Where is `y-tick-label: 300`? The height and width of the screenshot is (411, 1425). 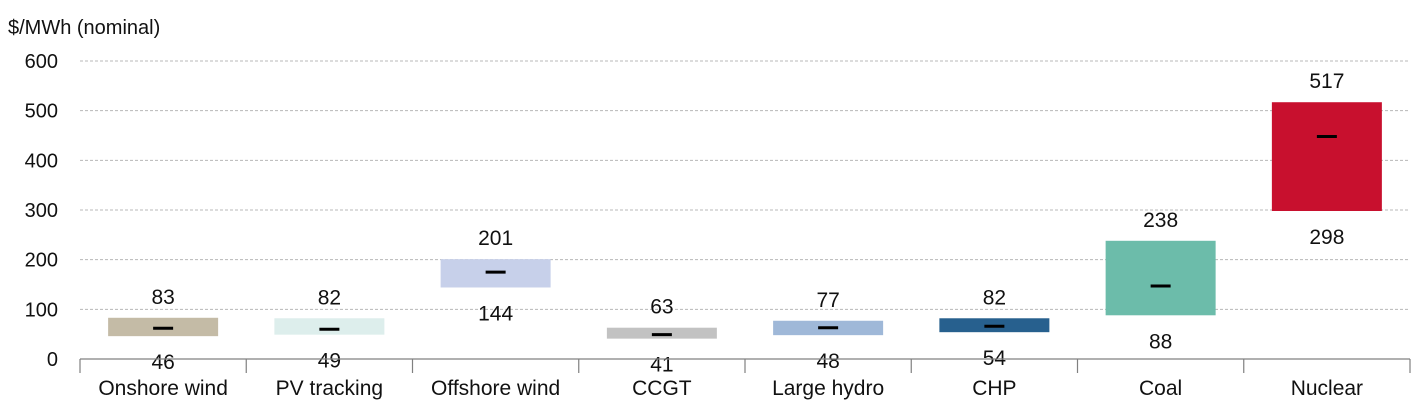 y-tick-label: 300 is located at coordinates (41, 211).